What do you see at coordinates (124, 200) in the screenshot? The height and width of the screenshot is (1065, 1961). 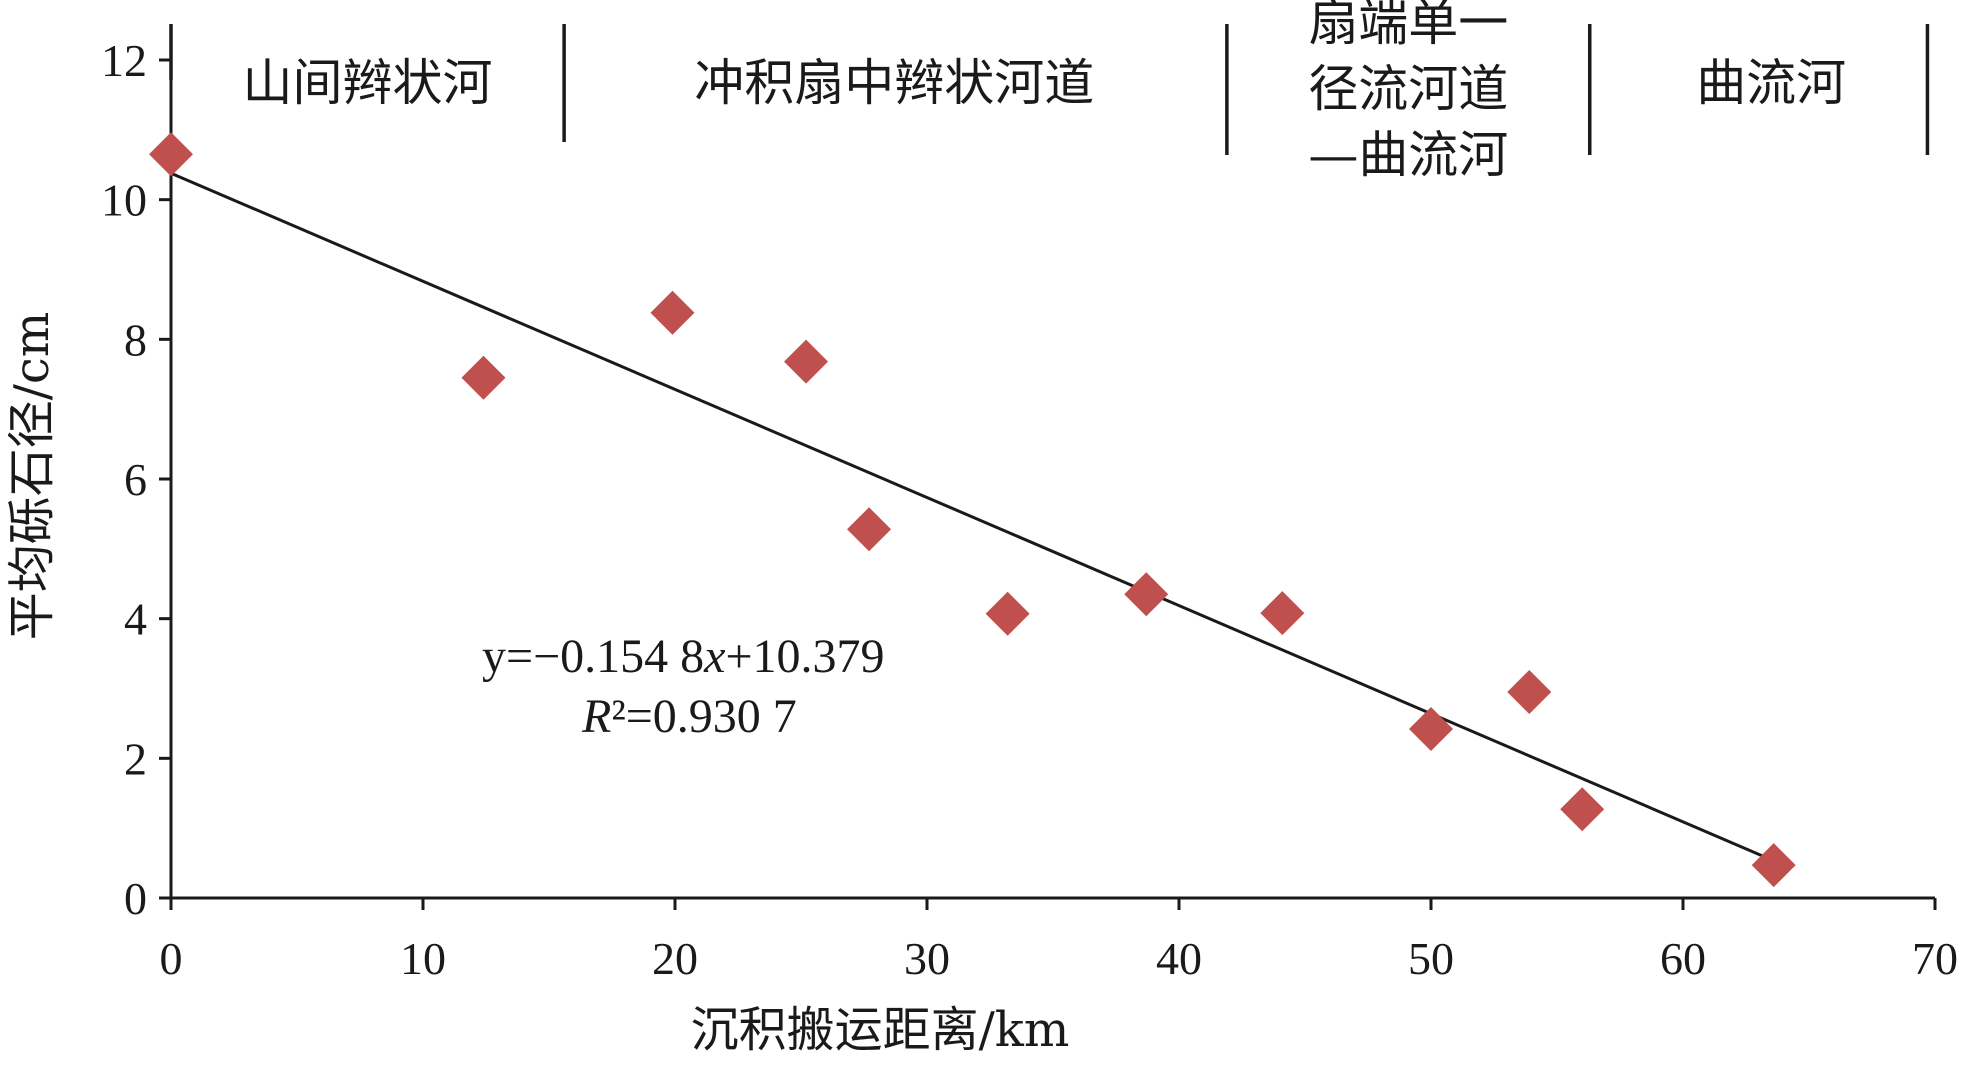 I see `y-tick-label: 10` at bounding box center [124, 200].